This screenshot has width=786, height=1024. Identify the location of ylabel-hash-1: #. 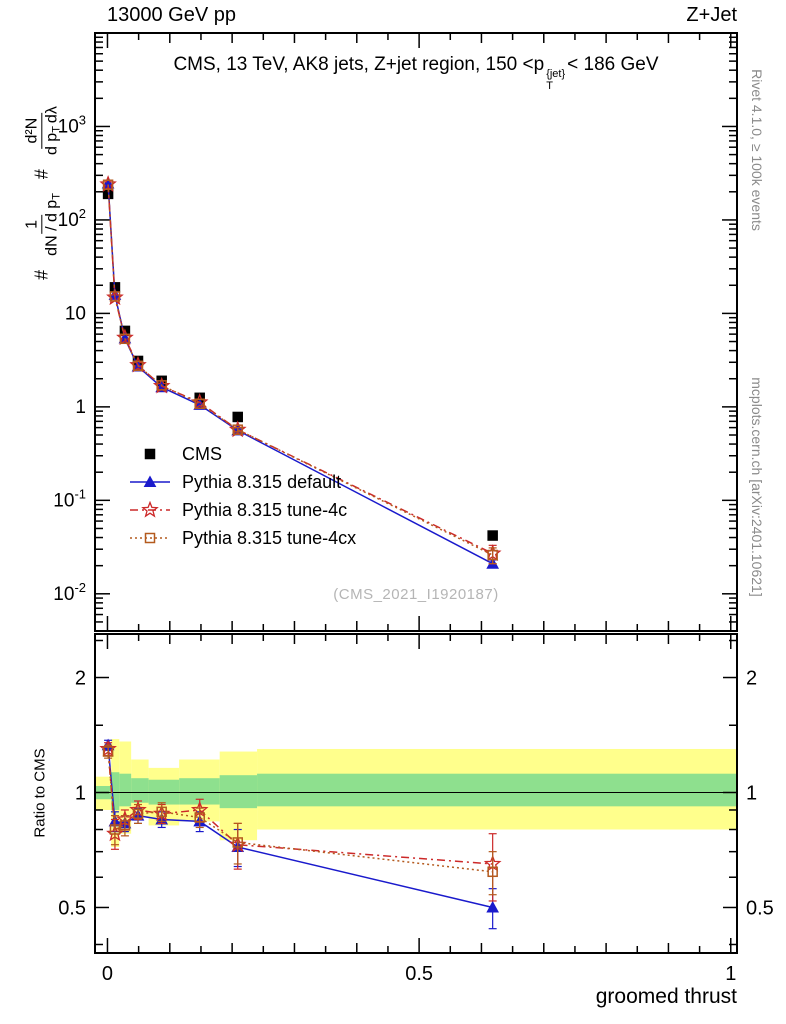
(41, 274).